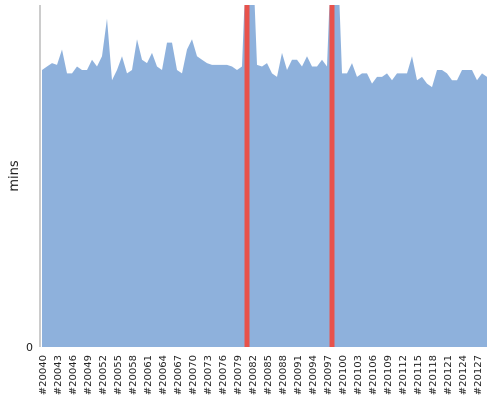 Image resolution: width=500 pixels, height=400 pixels. Describe the element at coordinates (29, 347) in the screenshot. I see `y-tick-label: 0` at that location.